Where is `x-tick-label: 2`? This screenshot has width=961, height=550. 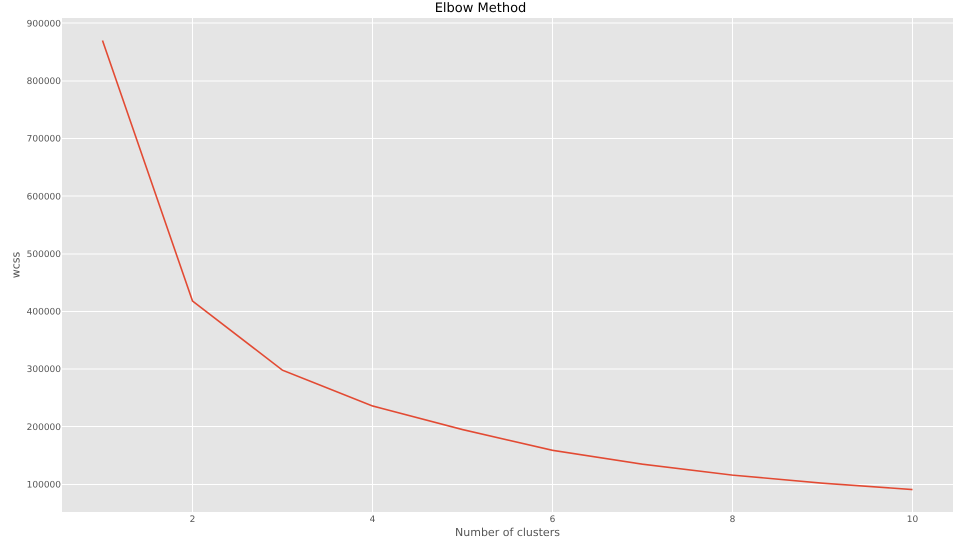
x-tick-label: 2 is located at coordinates (193, 520).